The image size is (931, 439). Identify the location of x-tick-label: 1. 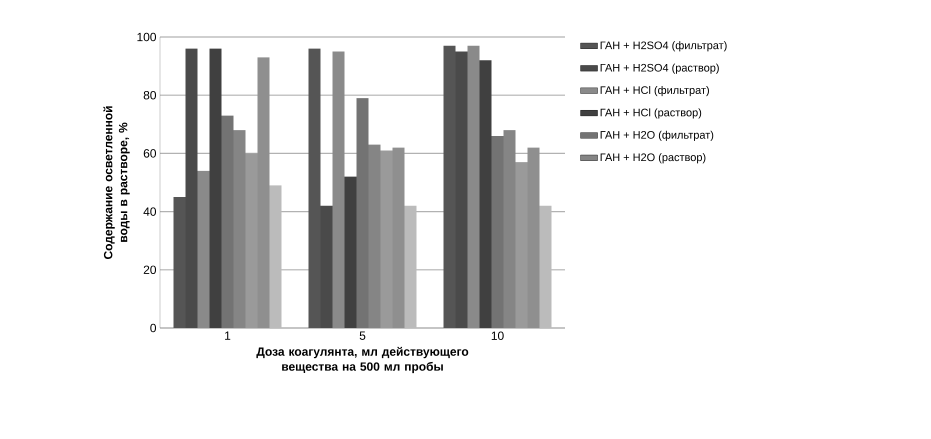
(227, 336).